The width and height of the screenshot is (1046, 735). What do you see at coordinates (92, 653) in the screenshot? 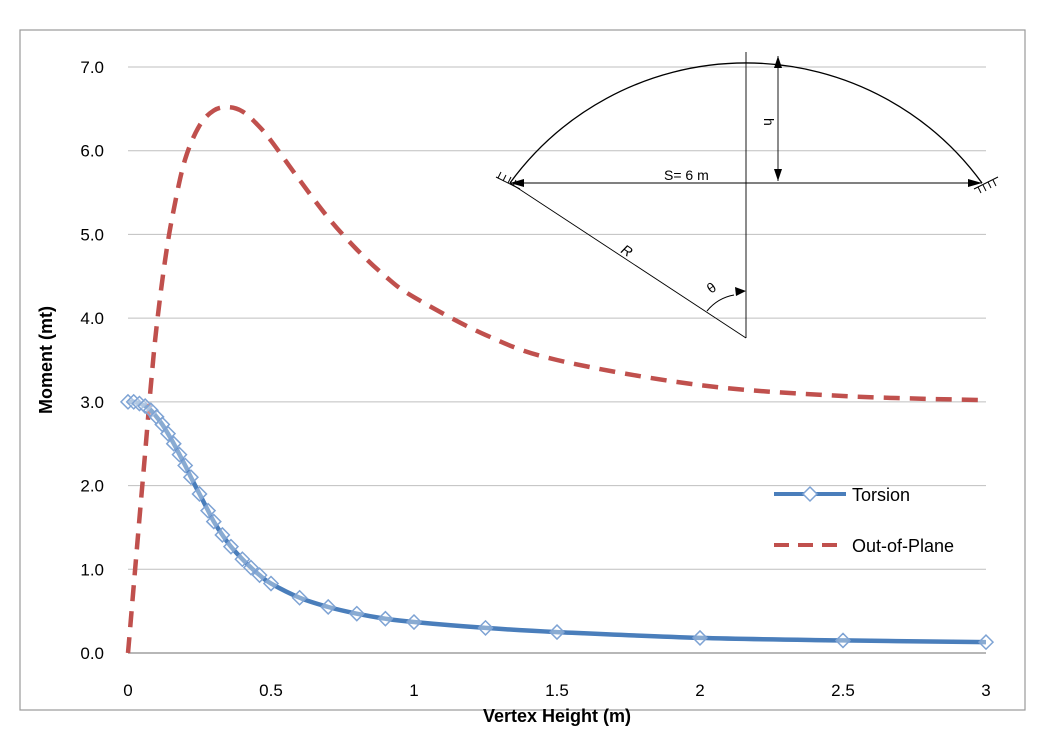
I see `y-tick-label: 0.0` at bounding box center [92, 653].